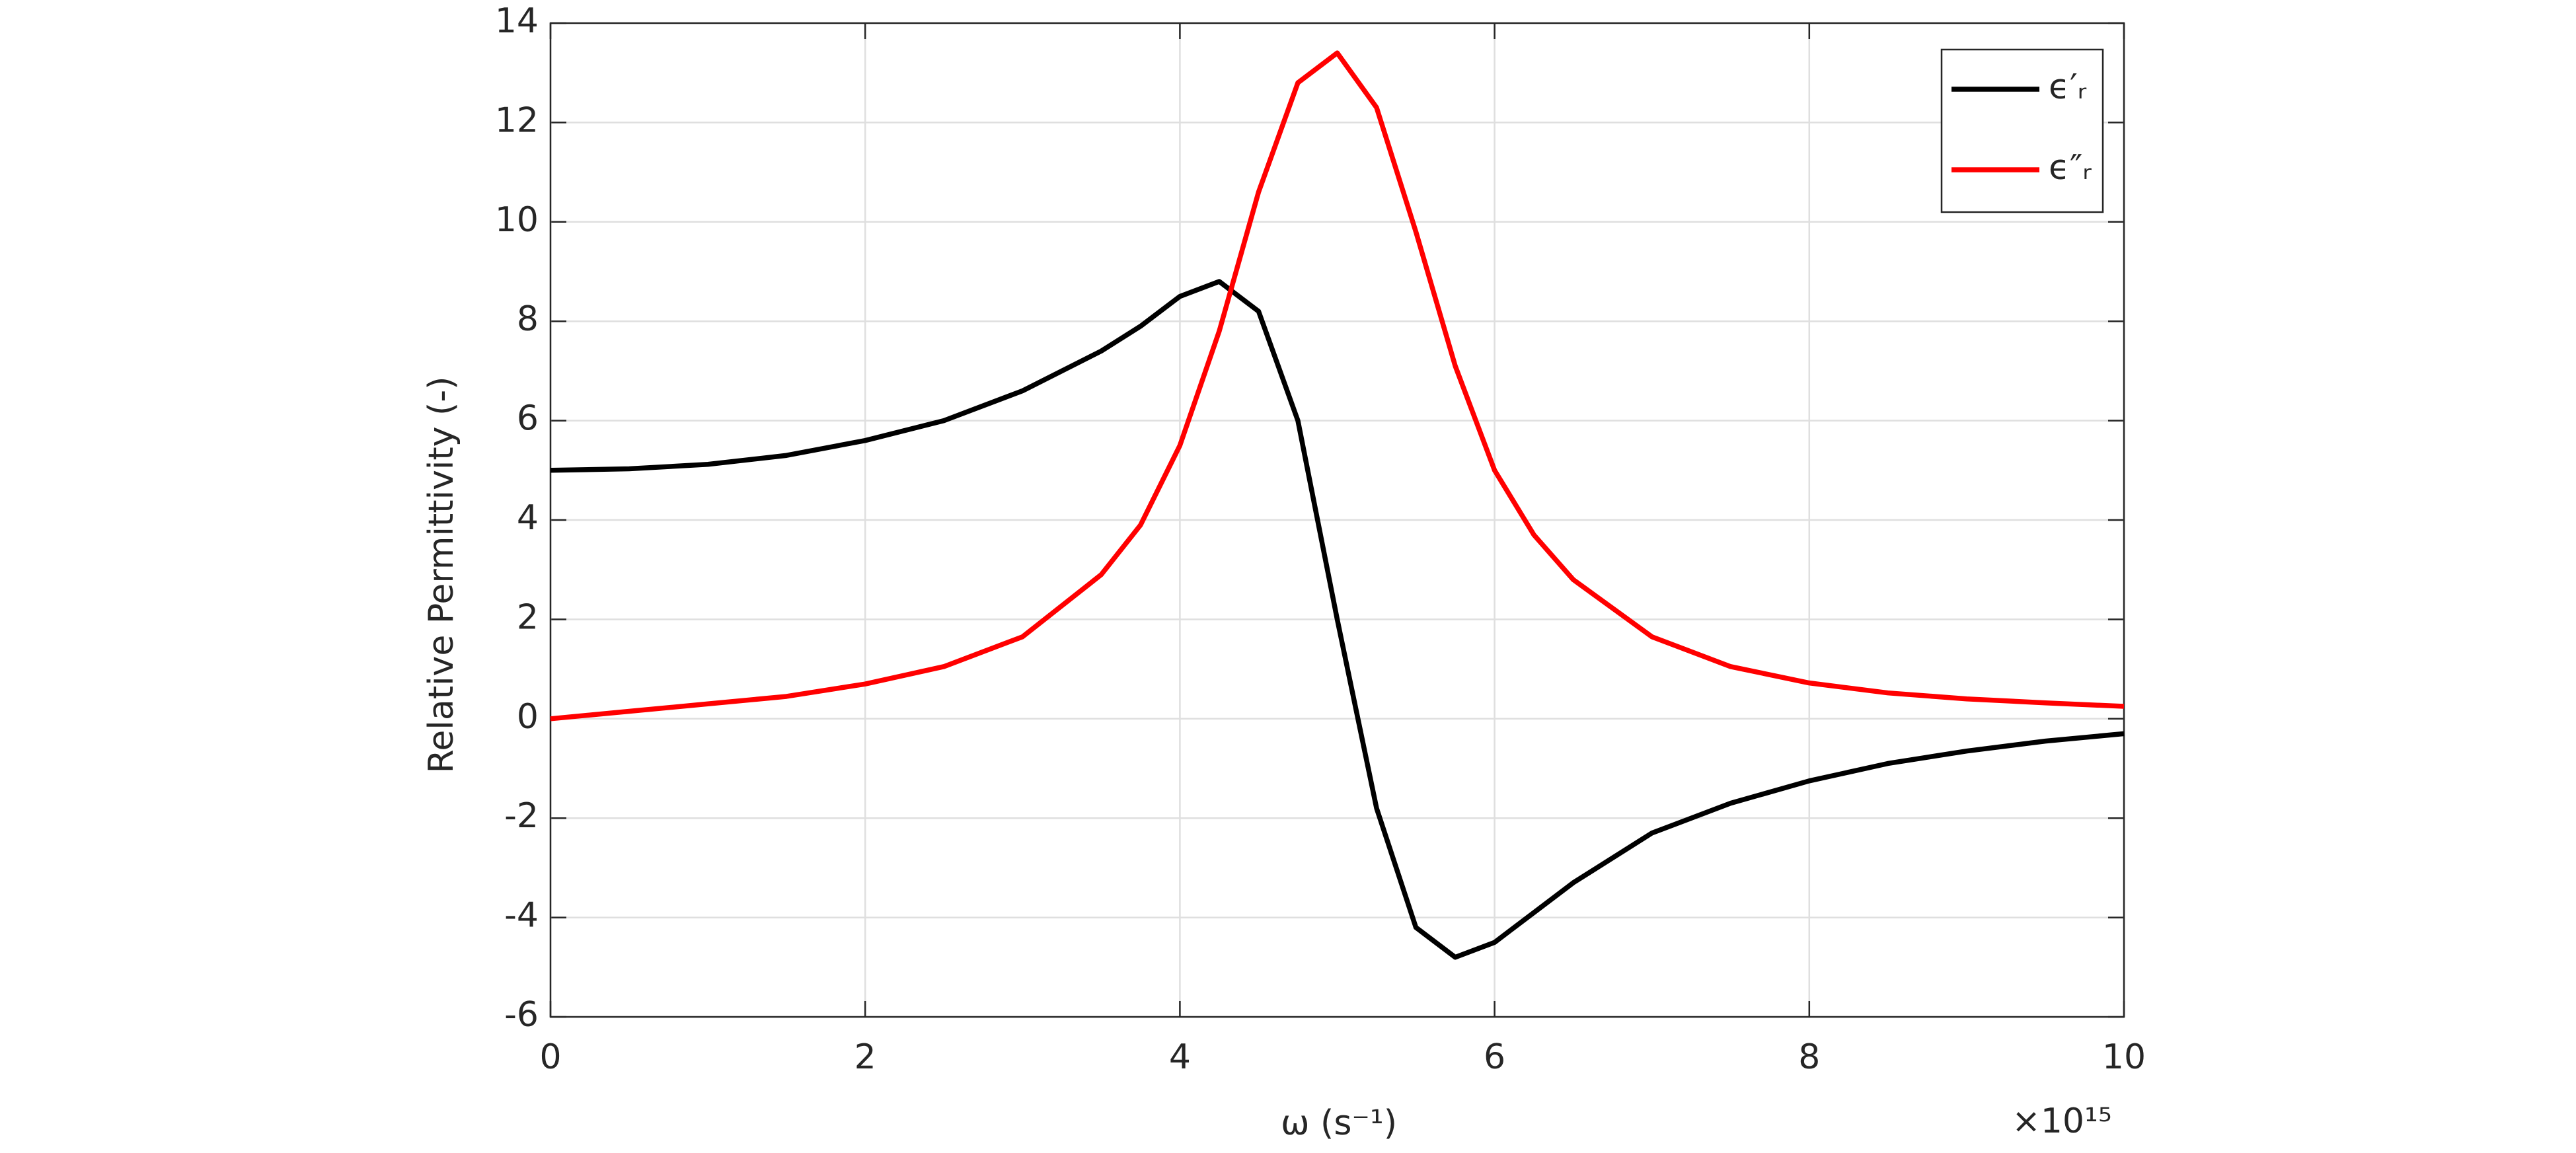 The width and height of the screenshot is (2576, 1153). Describe the element at coordinates (521, 1015) in the screenshot. I see `y-tick-label: -6` at that location.